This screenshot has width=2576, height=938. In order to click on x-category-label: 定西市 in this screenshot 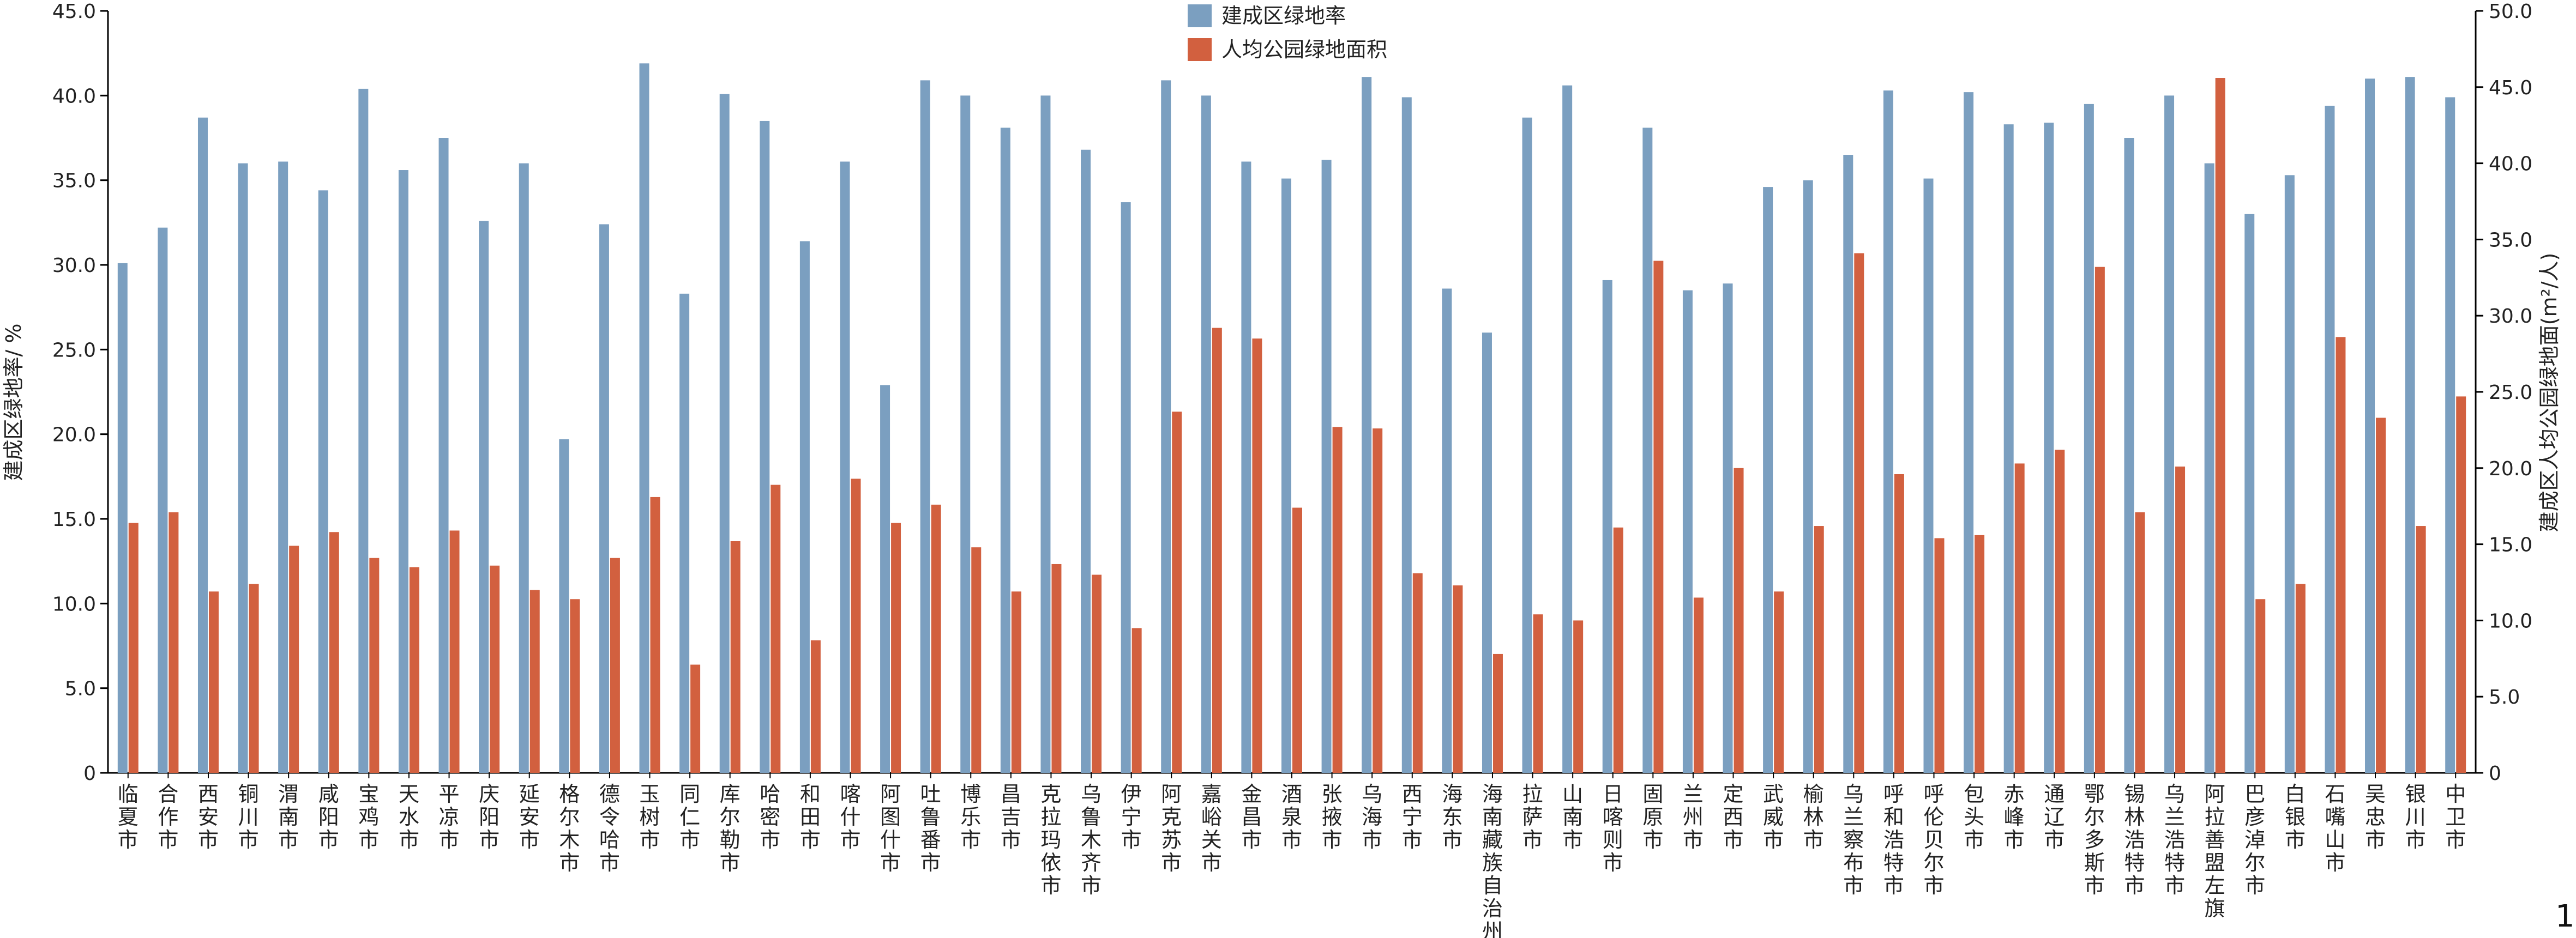, I will do `click(1733, 817)`.